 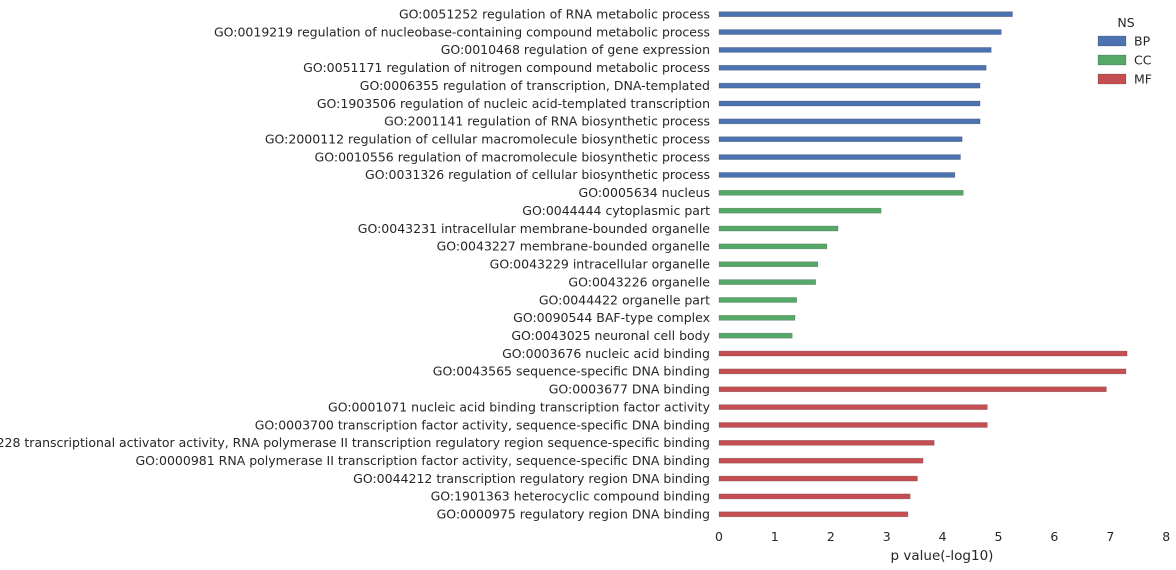 I want to click on legend-label-cc: CC, so click(x=1143, y=60).